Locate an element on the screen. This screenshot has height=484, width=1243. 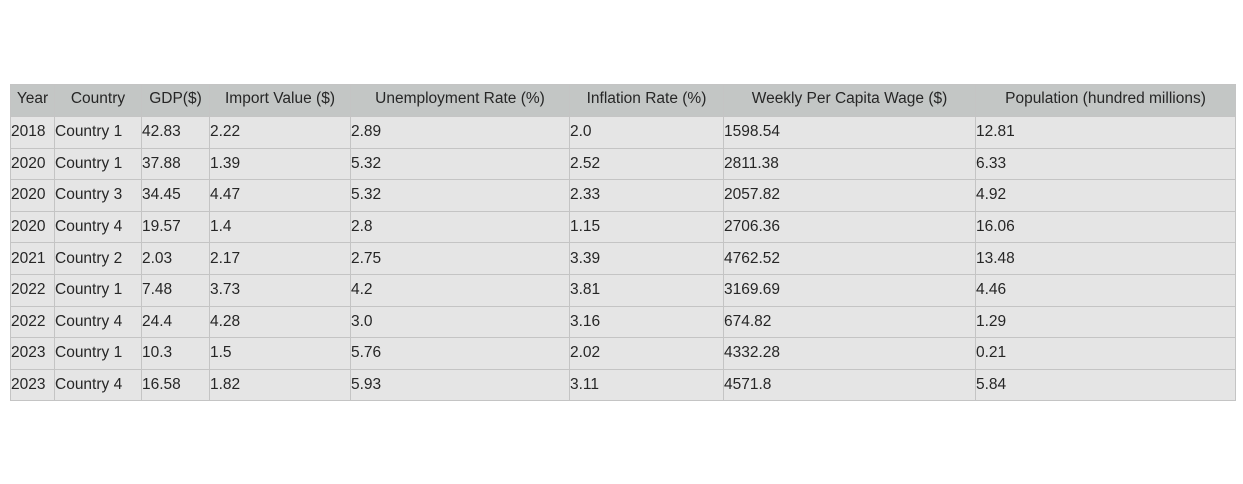
population-cell: 4.92 is located at coordinates (1105, 195).